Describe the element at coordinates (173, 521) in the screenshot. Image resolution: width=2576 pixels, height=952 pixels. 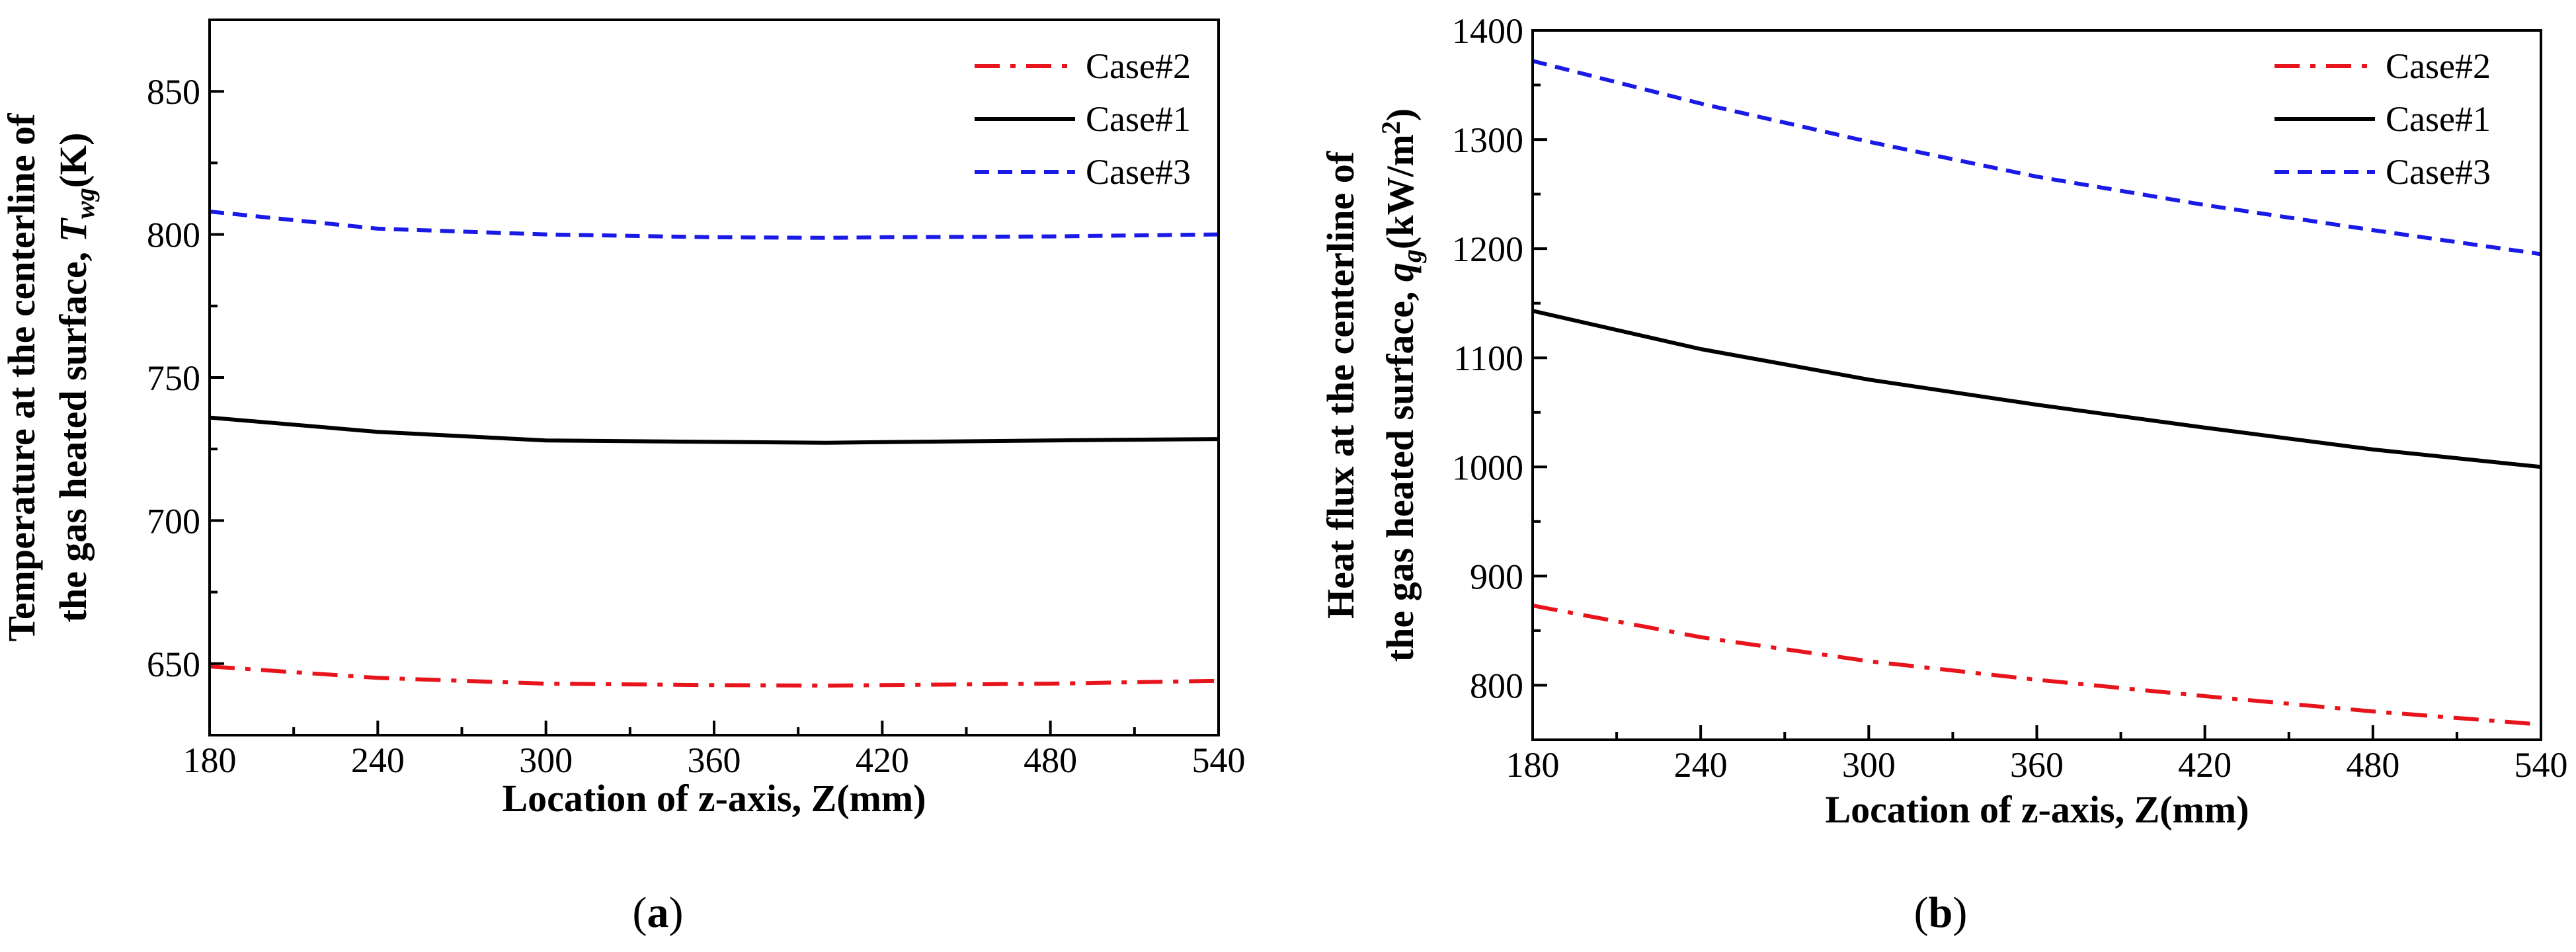
I see `y-tick-label: 700` at that location.